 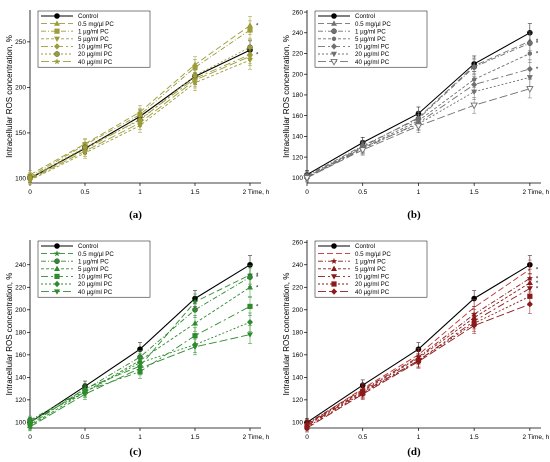 What do you see at coordinates (414, 452) in the screenshot?
I see `panel-label: (d)` at bounding box center [414, 452].